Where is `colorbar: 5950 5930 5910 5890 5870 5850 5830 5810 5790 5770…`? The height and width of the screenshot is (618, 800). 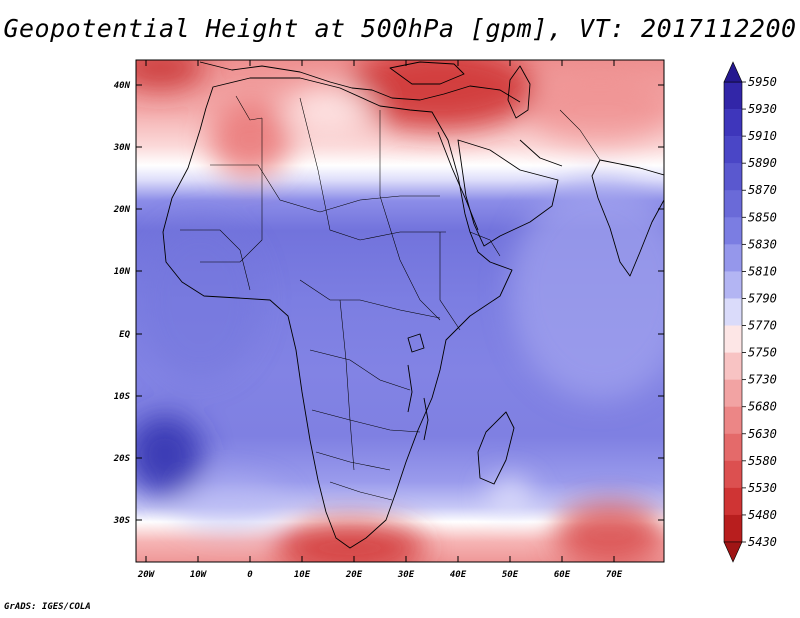 colorbar: 5950 5930 5910 5890 5870 5850 5830 5810 5790 5770… is located at coordinates (750, 312).